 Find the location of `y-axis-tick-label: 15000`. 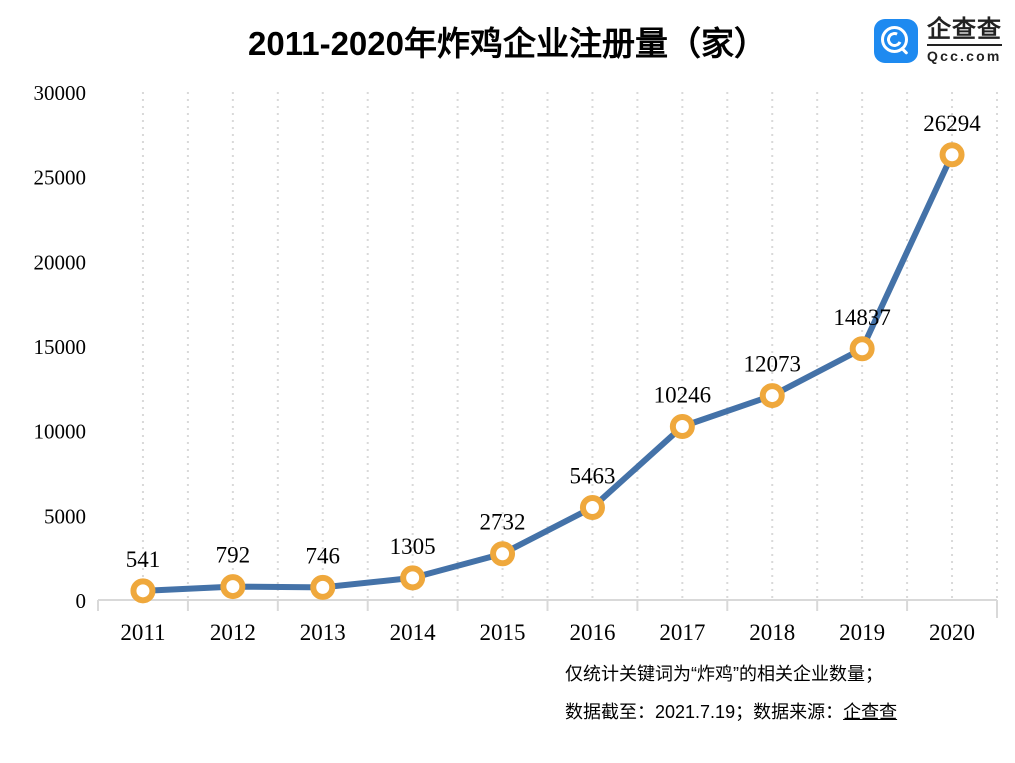

y-axis-tick-label: 15000 is located at coordinates (60, 347).